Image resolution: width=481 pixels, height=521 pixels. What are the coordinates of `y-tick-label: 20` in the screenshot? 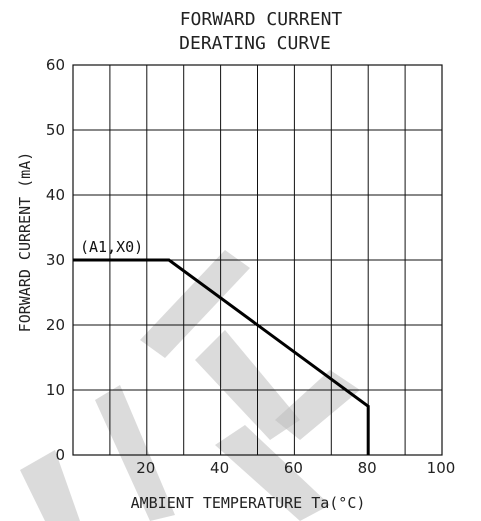 It's located at (55, 325).